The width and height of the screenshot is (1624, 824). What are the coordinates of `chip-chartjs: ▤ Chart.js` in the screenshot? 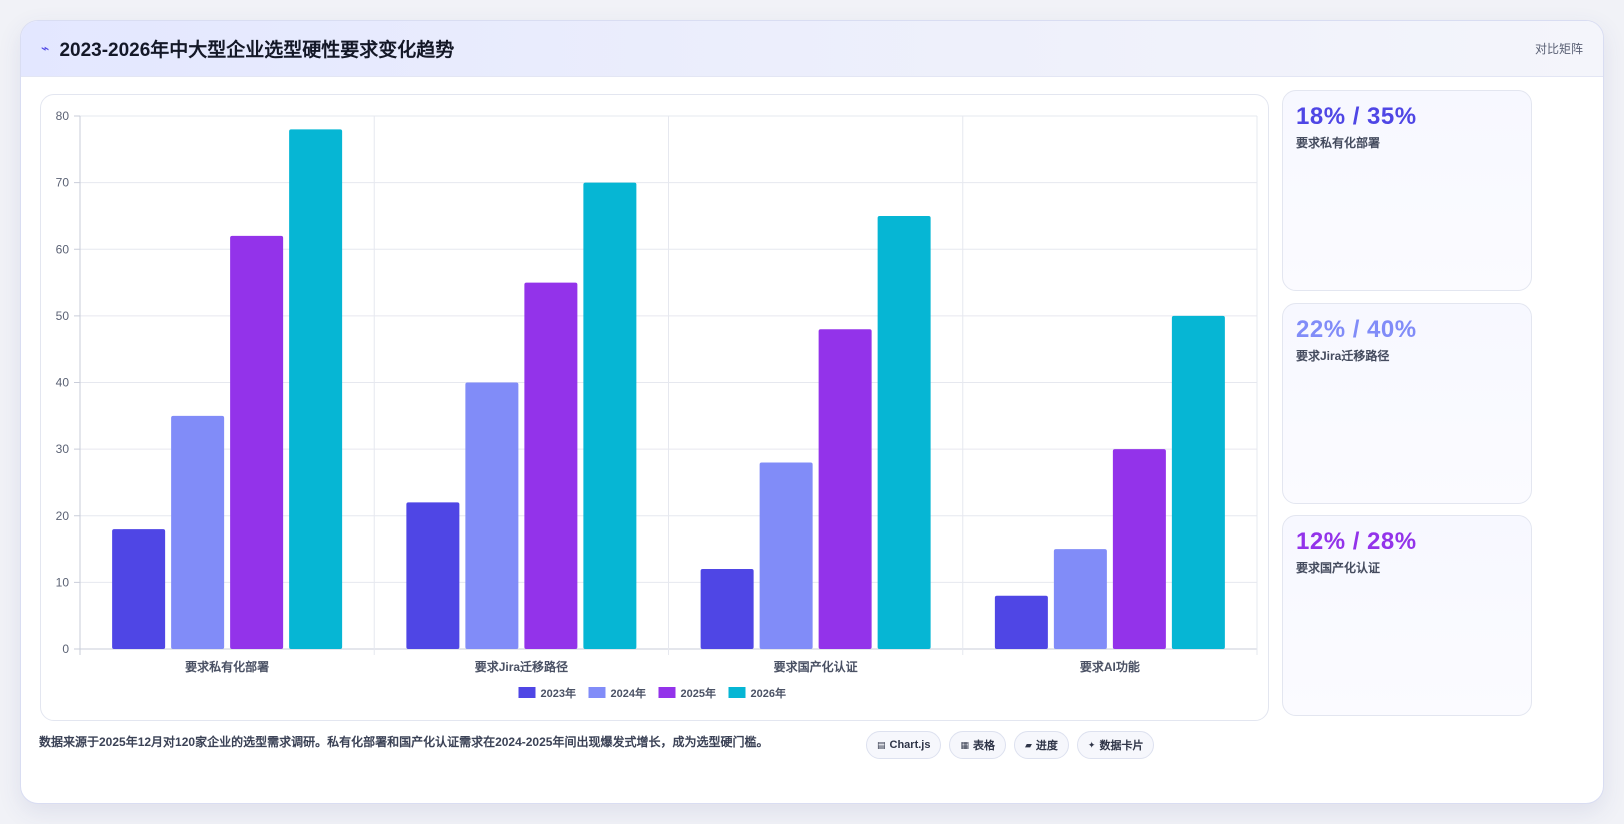 It's located at (904, 745).